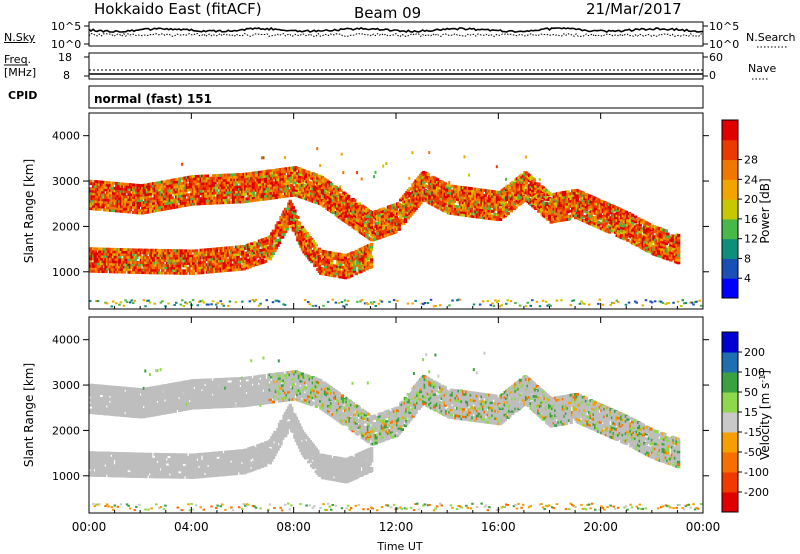 The width and height of the screenshot is (800, 554). Describe the element at coordinates (23, 95) in the screenshot. I see `cpid-label: CPID` at that location.